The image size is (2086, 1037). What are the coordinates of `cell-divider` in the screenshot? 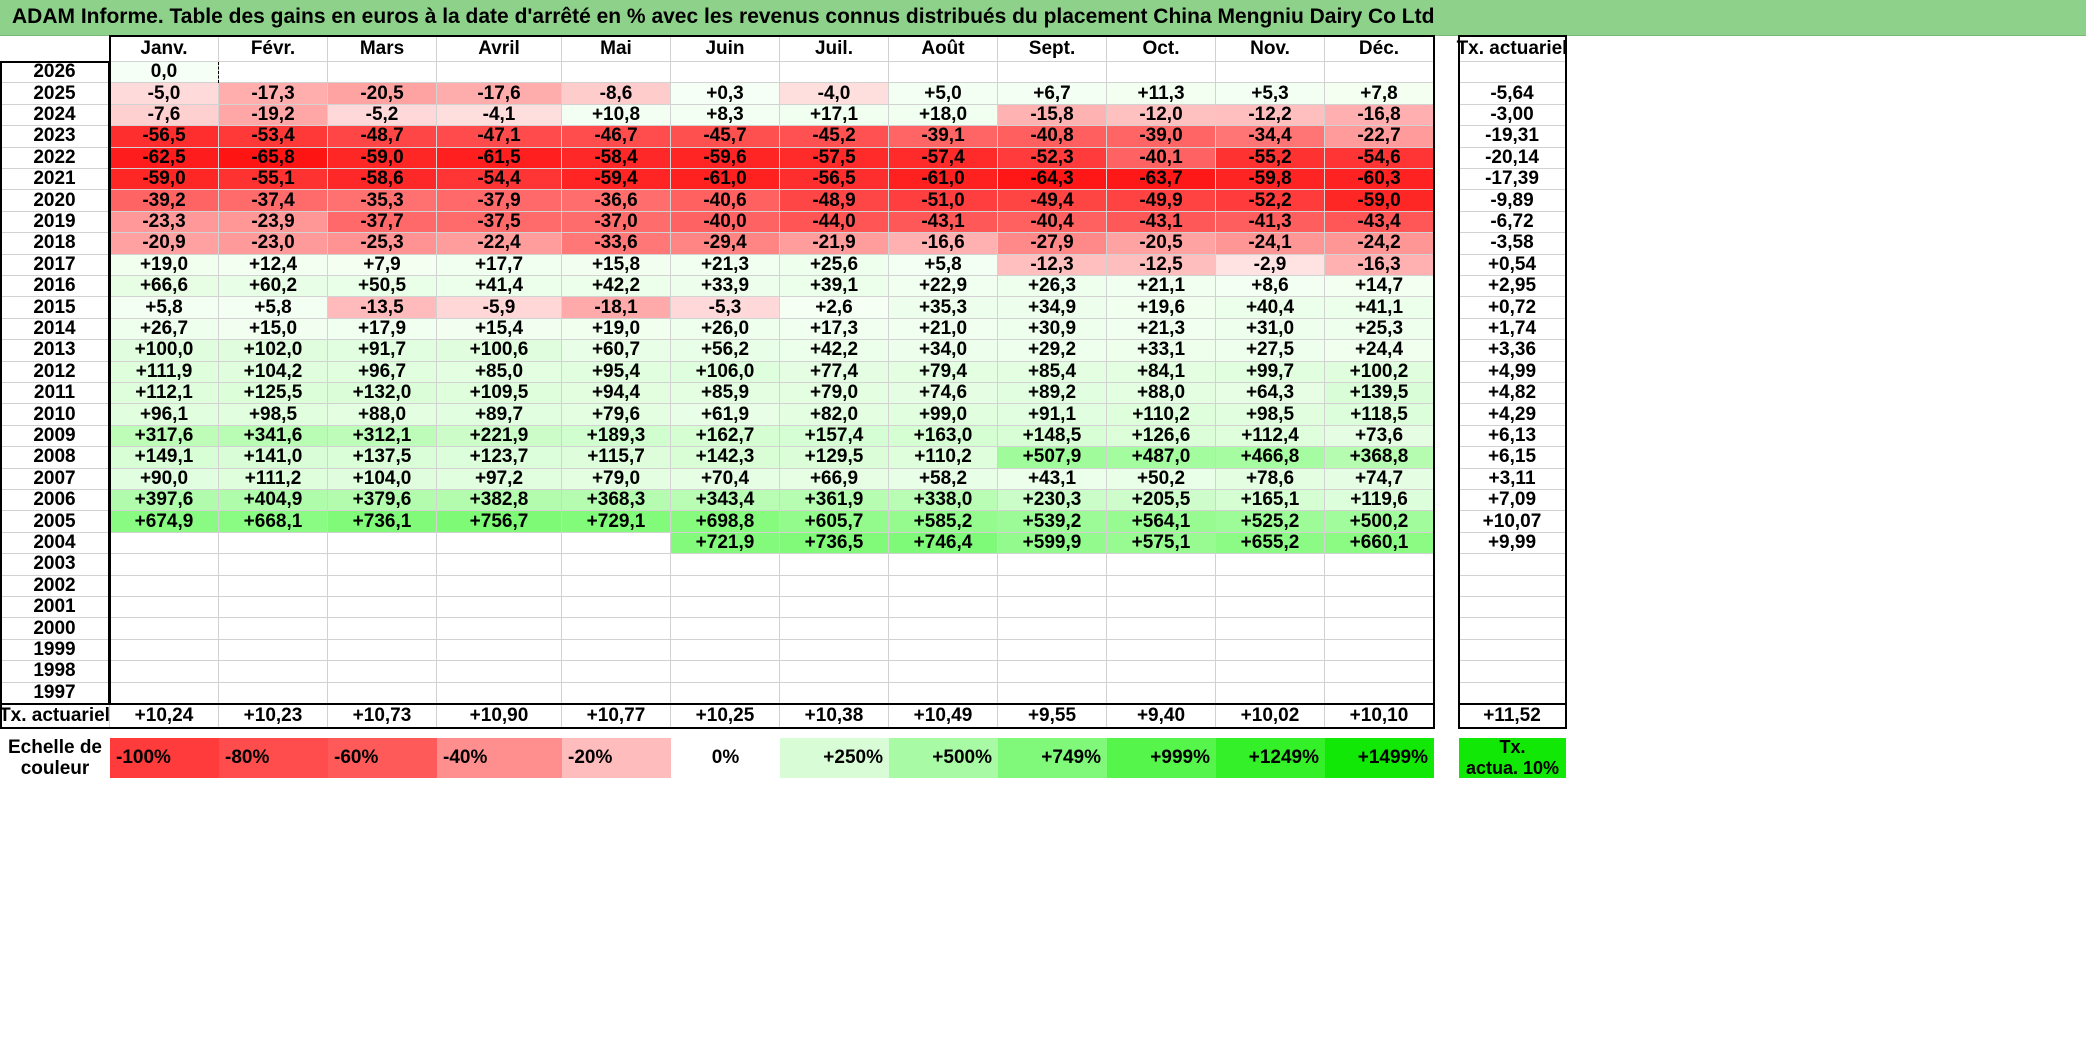 It's located at (218, 73).